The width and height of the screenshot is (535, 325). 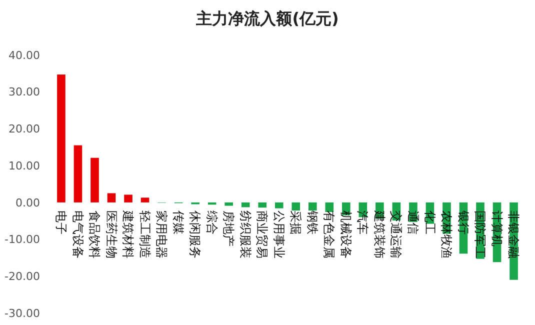 I want to click on x-tick-label: 化工, so click(x=429, y=222).